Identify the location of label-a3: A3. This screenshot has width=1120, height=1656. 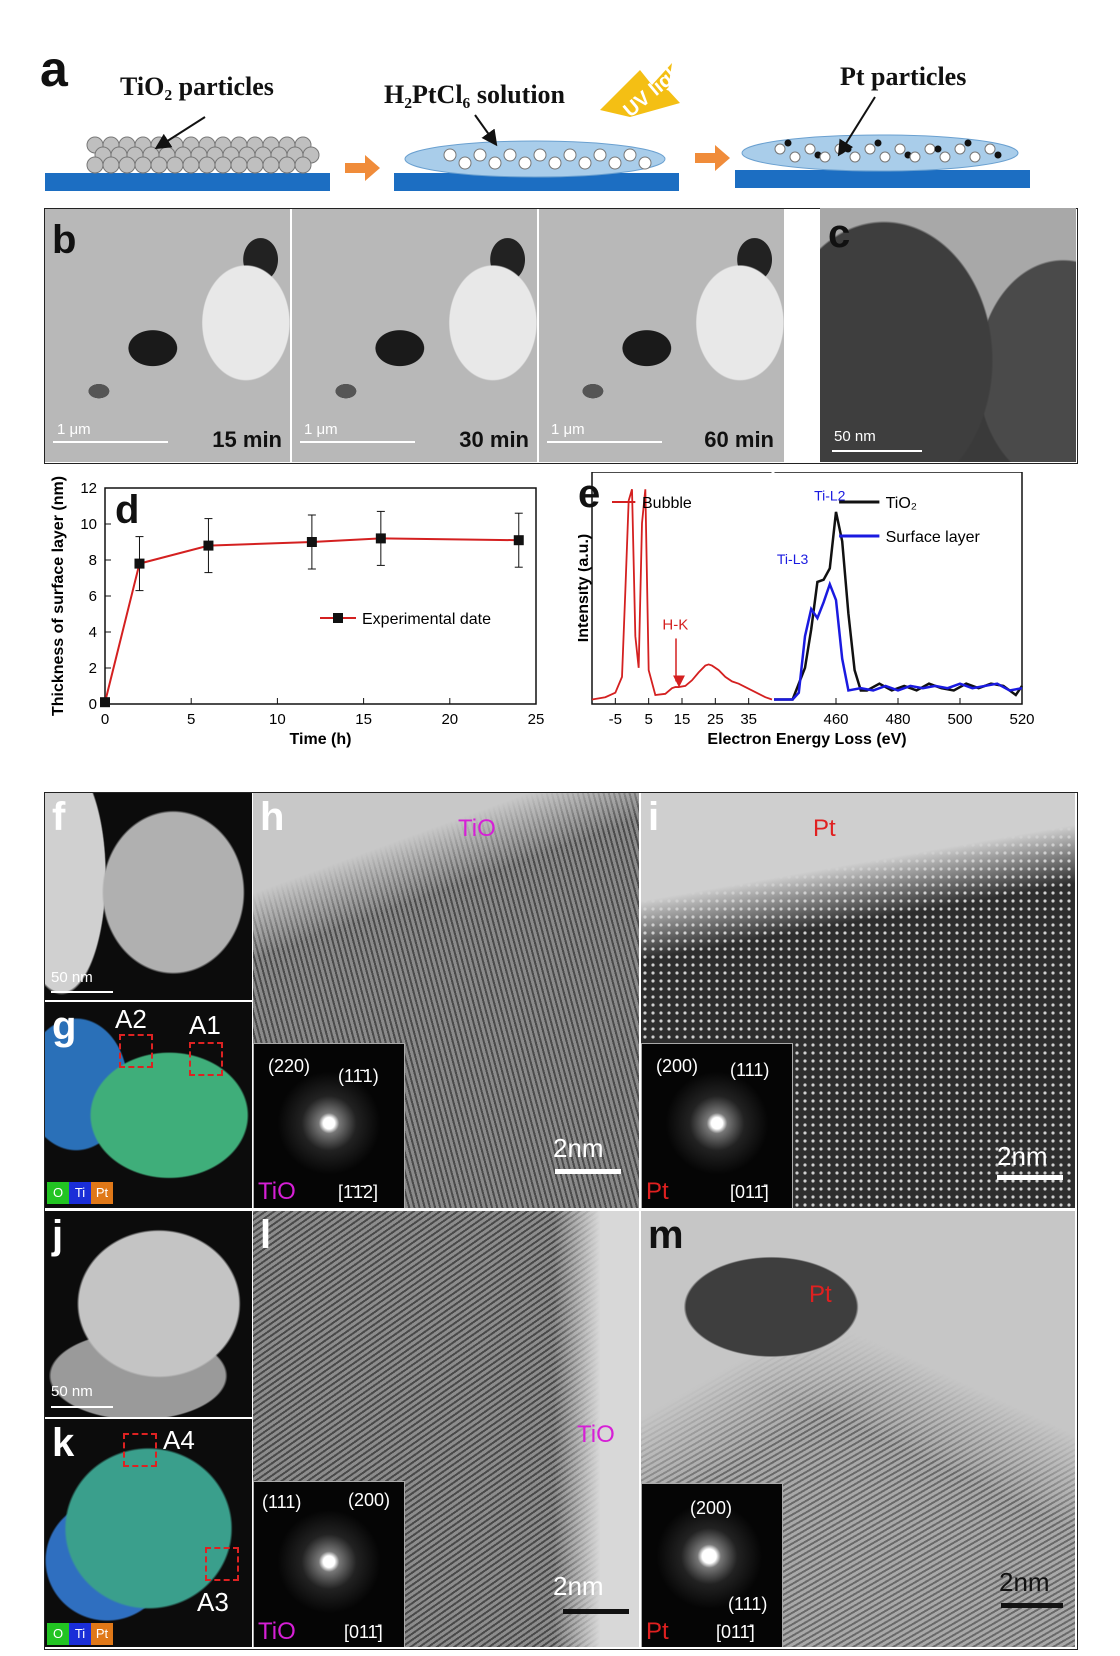
(213, 1602).